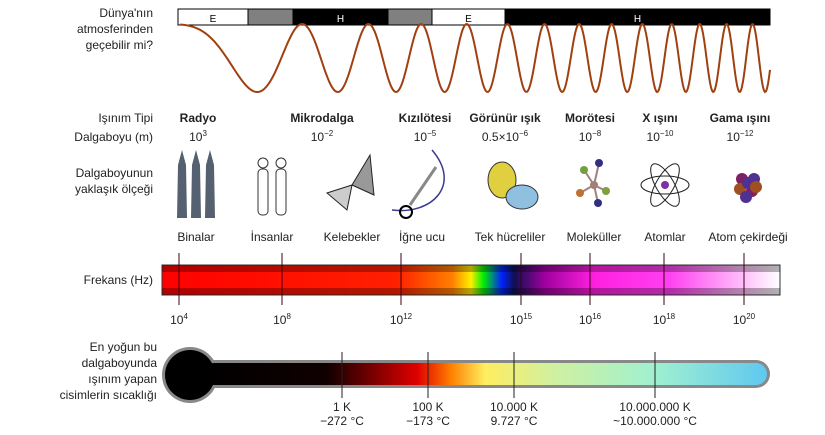  Describe the element at coordinates (322, 118) in the screenshot. I see `radiation-type-name: Mikrodalga` at that location.